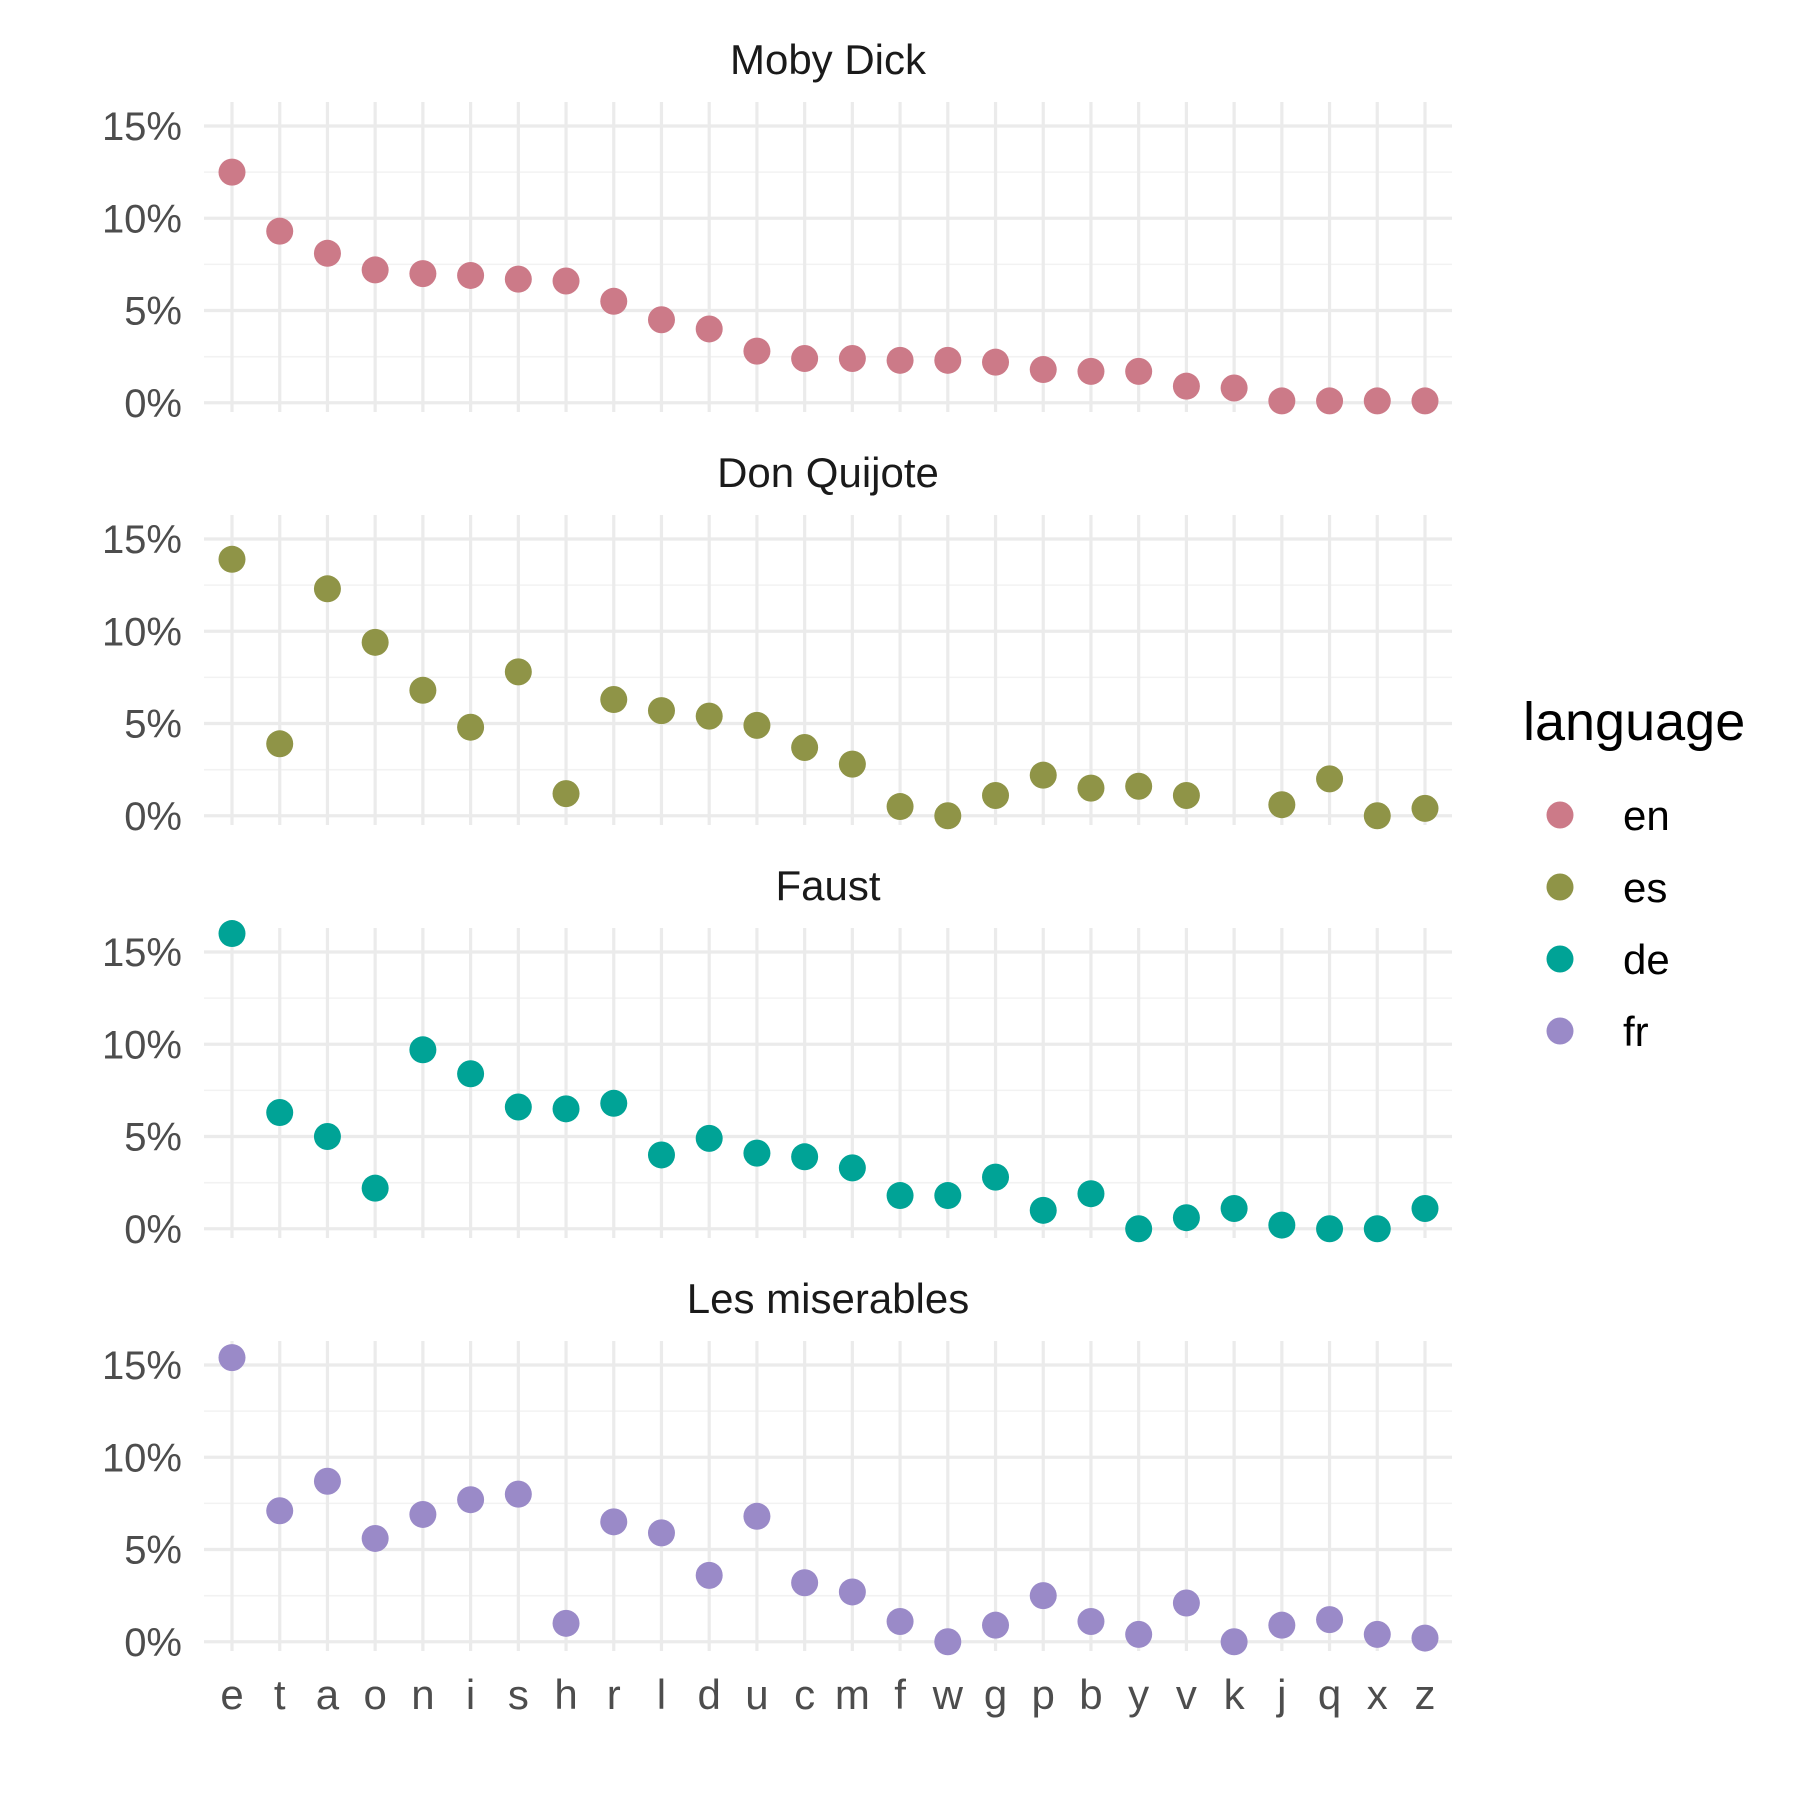 This screenshot has height=1800, width=1800. I want to click on x-tick-label: y, so click(1138, 1694).